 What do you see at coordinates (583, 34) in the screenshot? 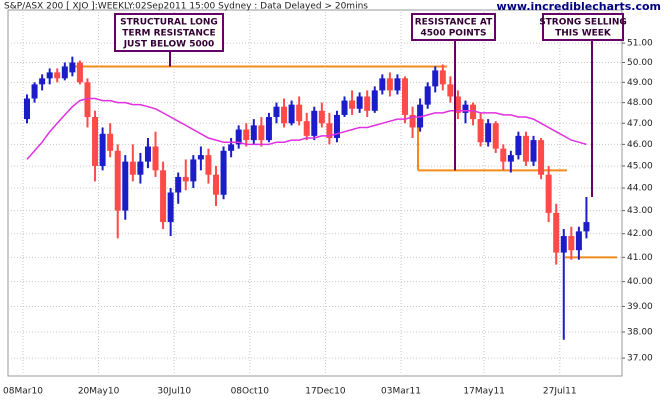
I see `annotation-text: THIS WEEK` at bounding box center [583, 34].